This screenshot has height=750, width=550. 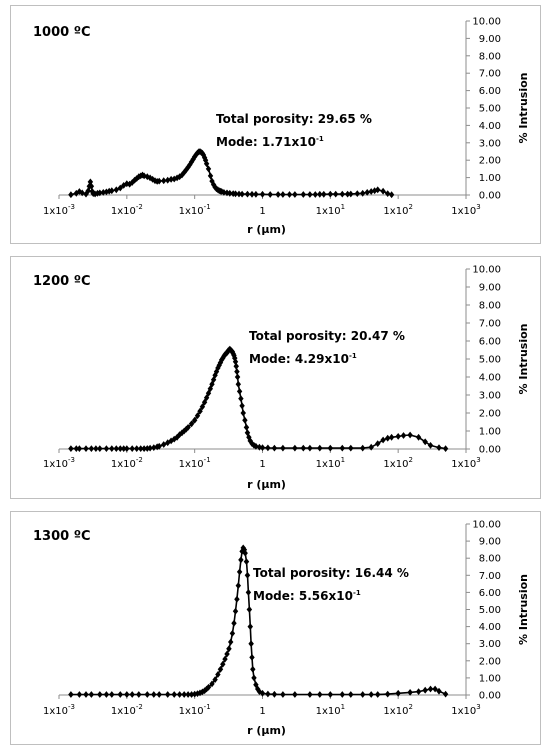 I want to click on y-tick-label: 10.00, so click(x=486, y=270).